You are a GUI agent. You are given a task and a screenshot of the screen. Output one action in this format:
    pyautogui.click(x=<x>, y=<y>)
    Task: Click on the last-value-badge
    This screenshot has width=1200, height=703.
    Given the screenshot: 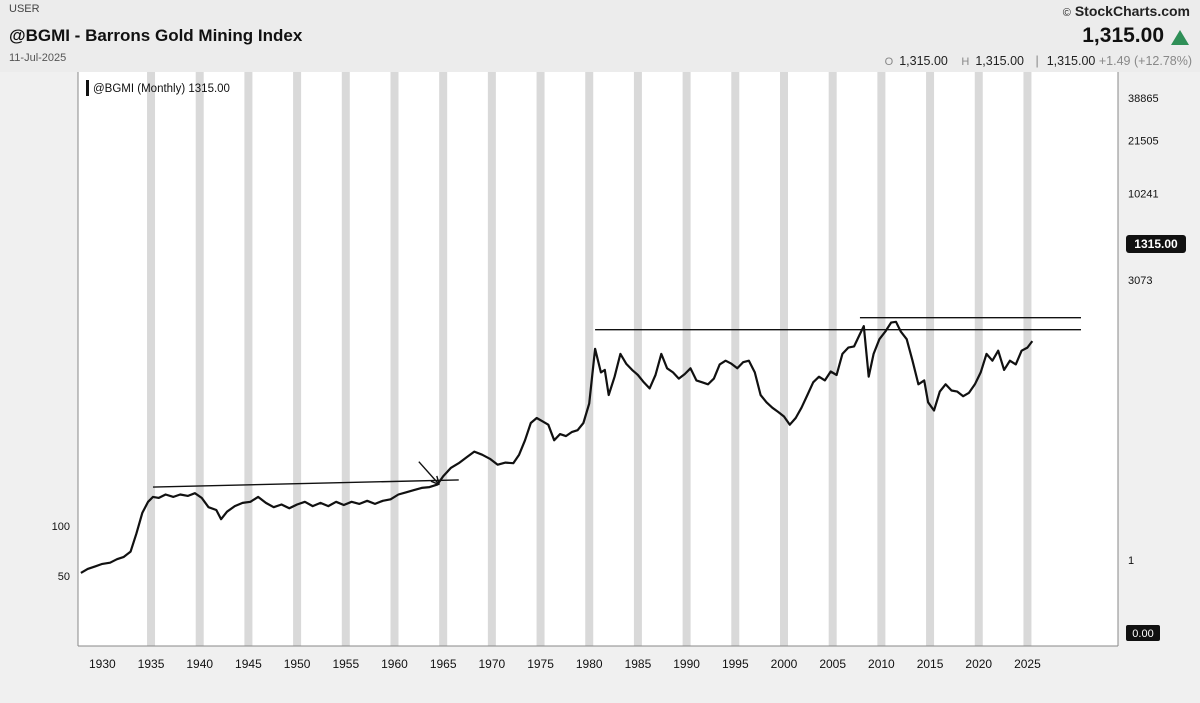 What is the action you would take?
    pyautogui.click(x=1156, y=244)
    